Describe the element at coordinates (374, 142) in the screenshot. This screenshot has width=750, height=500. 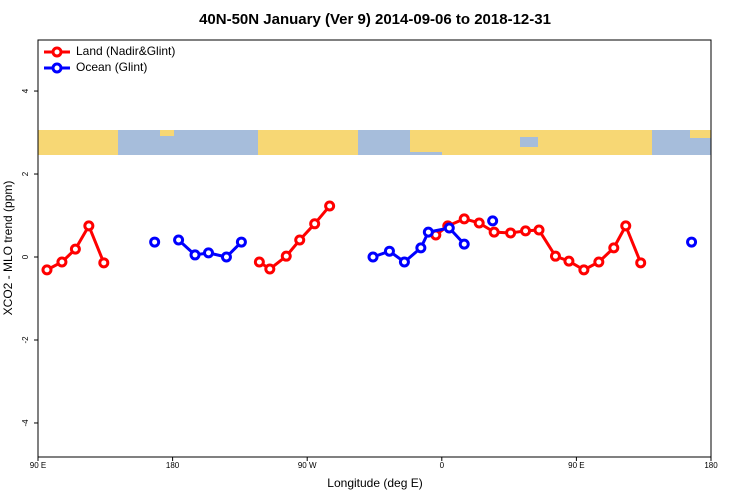
I see `map-strip` at that location.